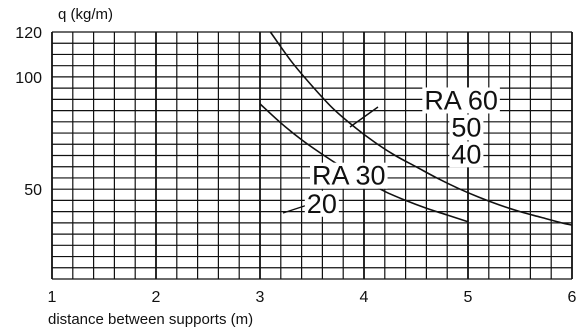  I want to click on y-tick-label: 120, so click(28, 33).